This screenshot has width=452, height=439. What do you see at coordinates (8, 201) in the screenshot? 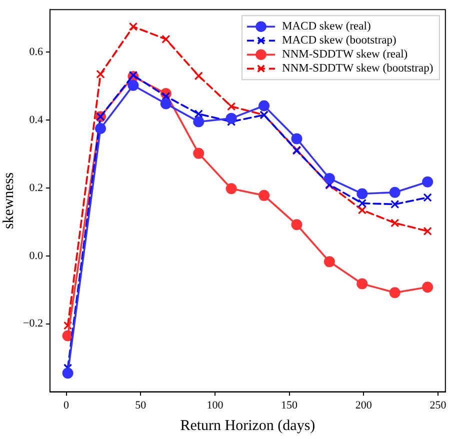
I see `y-axis-title: skewness` at bounding box center [8, 201].